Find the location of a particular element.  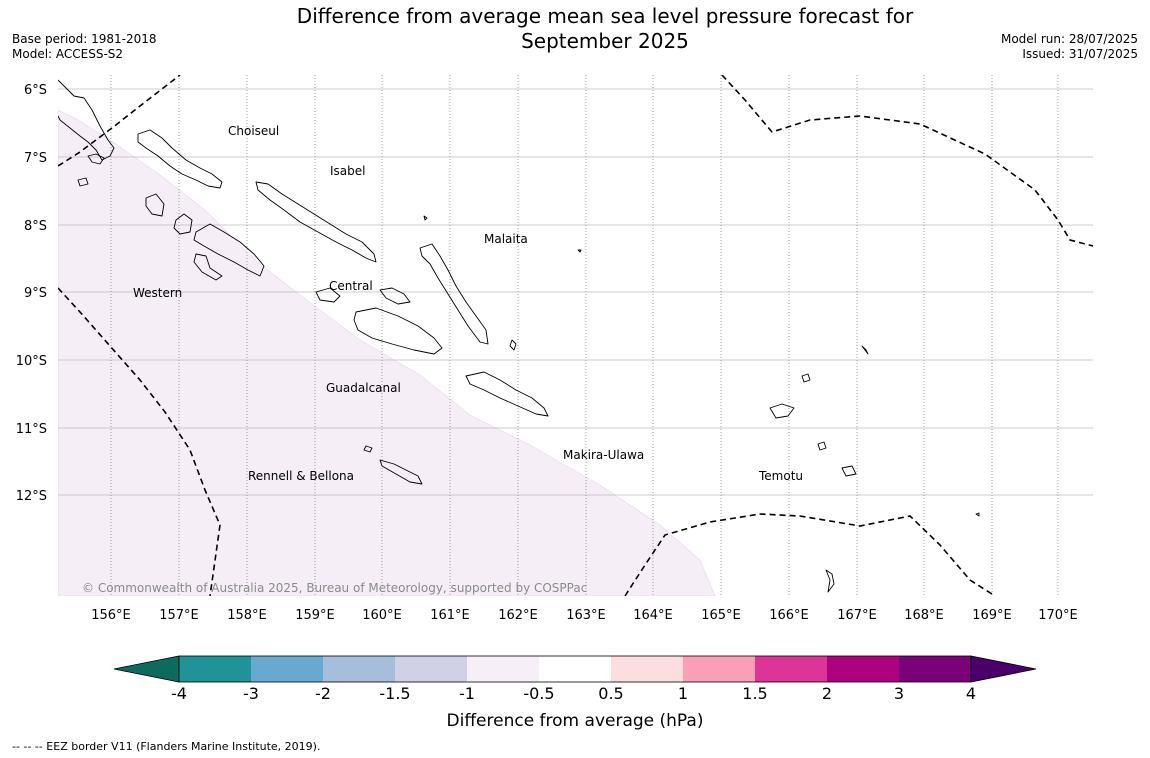

lat-label-11: 11°S is located at coordinates (31, 429).